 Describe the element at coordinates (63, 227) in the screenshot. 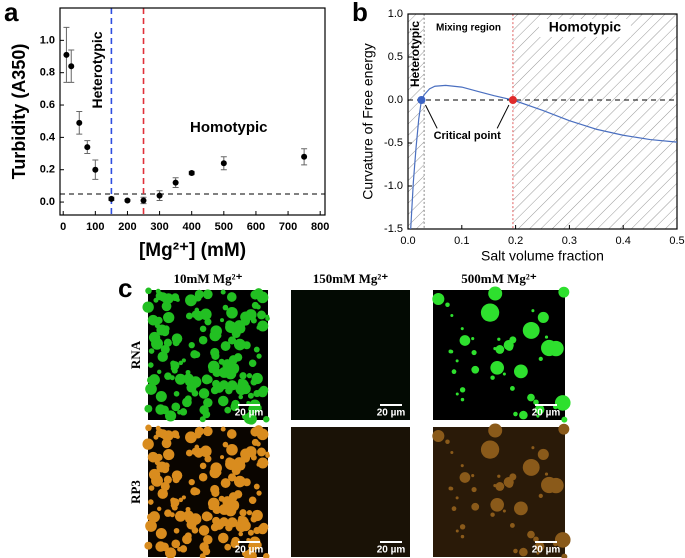

I see `x-tick-label: 0` at that location.